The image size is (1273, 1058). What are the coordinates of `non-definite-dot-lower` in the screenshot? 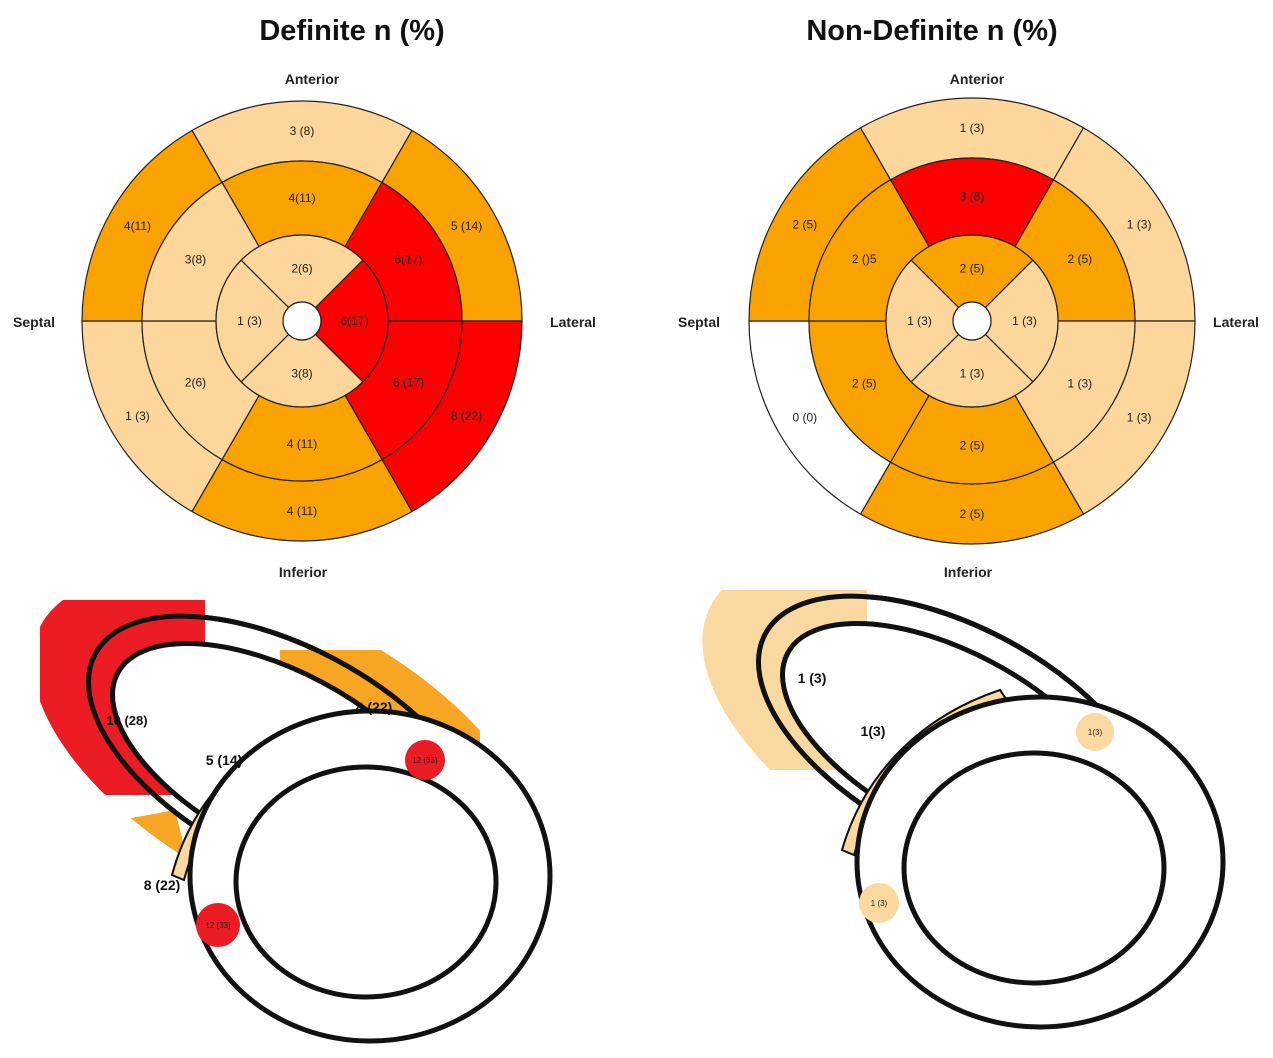 It's located at (879, 903).